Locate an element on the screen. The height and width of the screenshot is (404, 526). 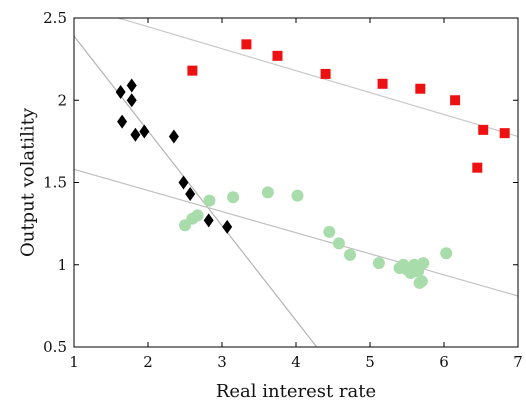
x-tick-label: 3 is located at coordinates (222, 362).